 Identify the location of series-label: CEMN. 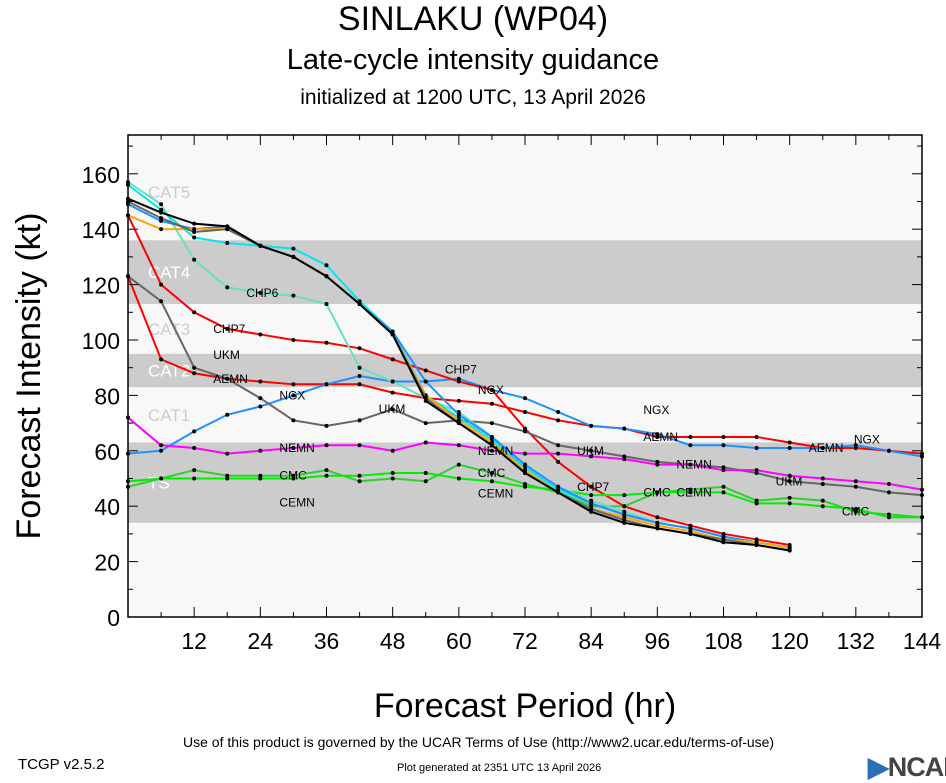
(693, 492).